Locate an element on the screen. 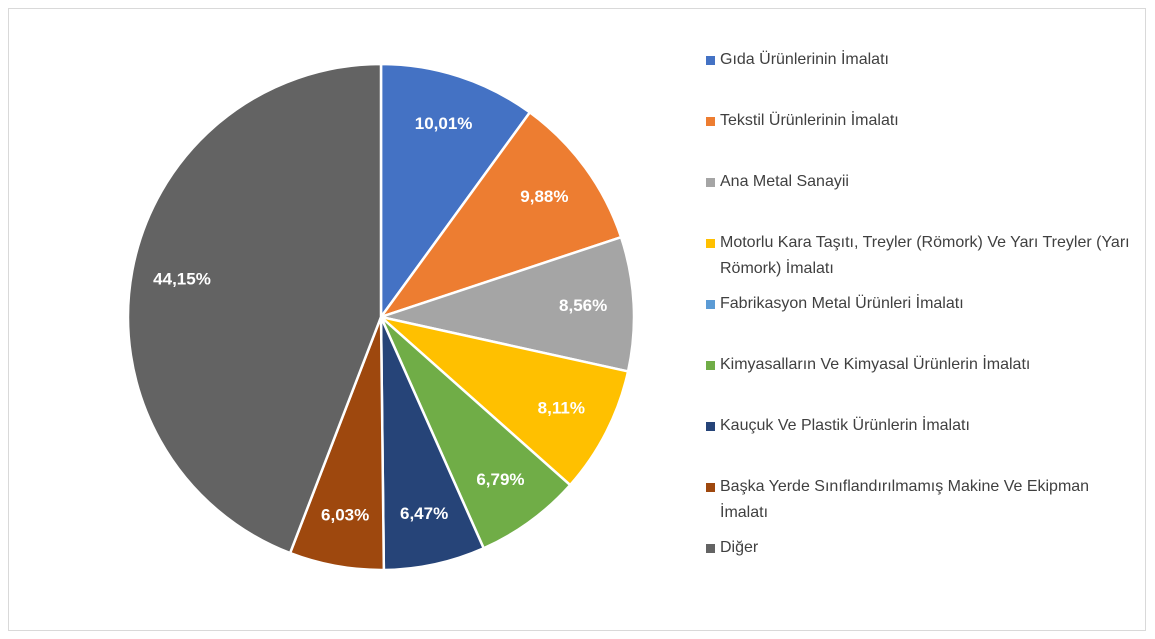 The width and height of the screenshot is (1155, 639). legend-item: Fabrikasyon Metal Ürünleri İmalatı is located at coordinates (918, 304).